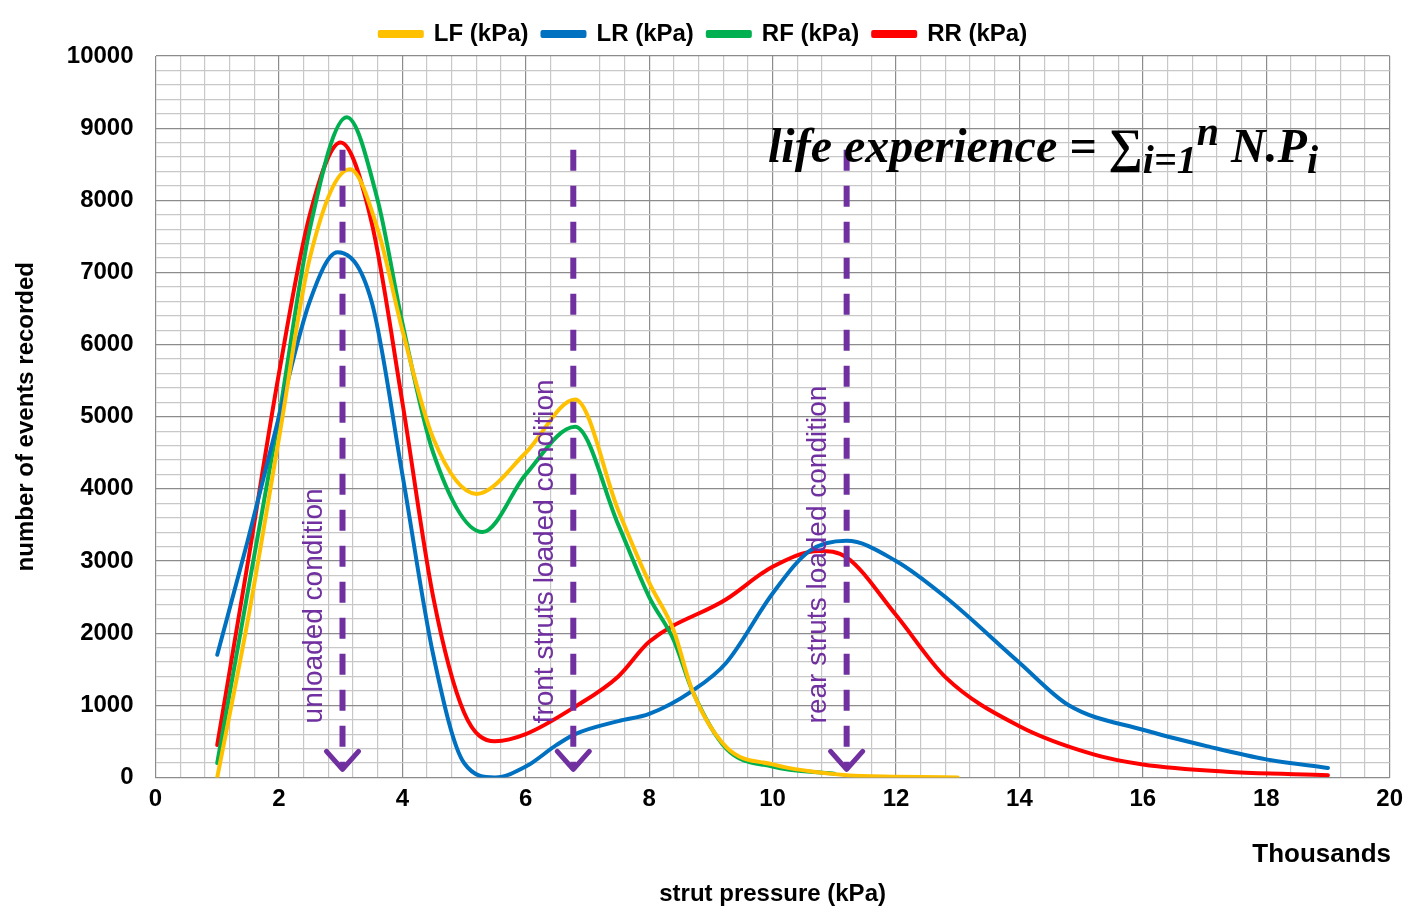  Describe the element at coordinates (649, 798) in the screenshot. I see `x-tick-label: 8` at that location.